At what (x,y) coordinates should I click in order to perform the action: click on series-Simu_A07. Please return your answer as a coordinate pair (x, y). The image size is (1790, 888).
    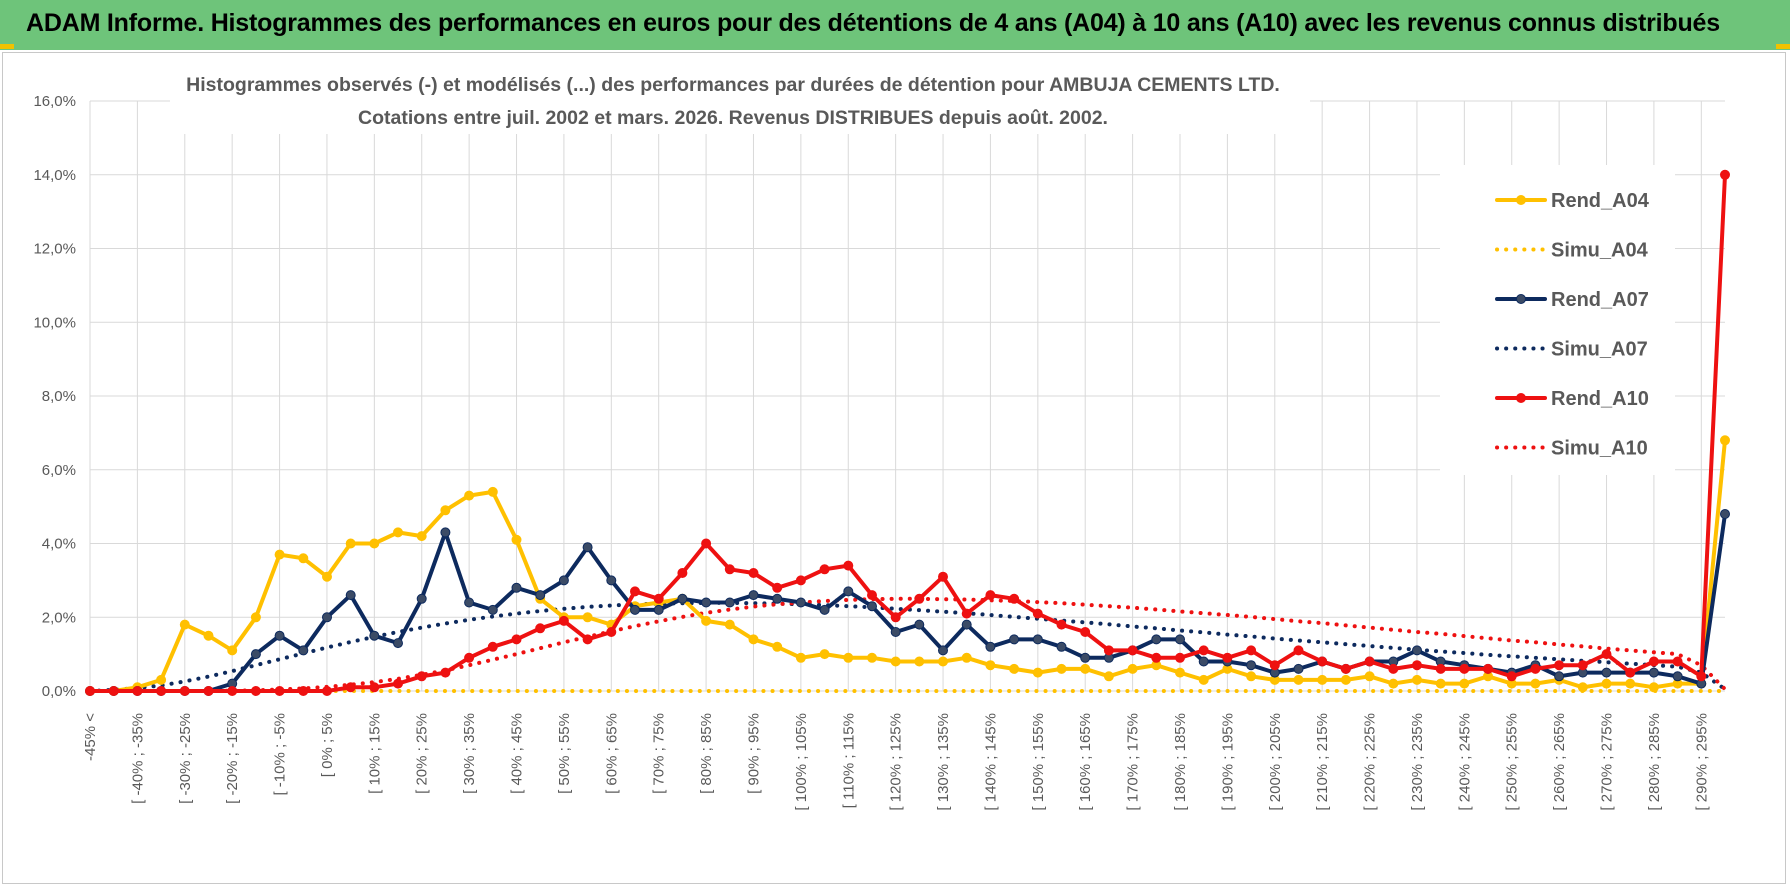
    Looking at the image, I should click on (907, 646).